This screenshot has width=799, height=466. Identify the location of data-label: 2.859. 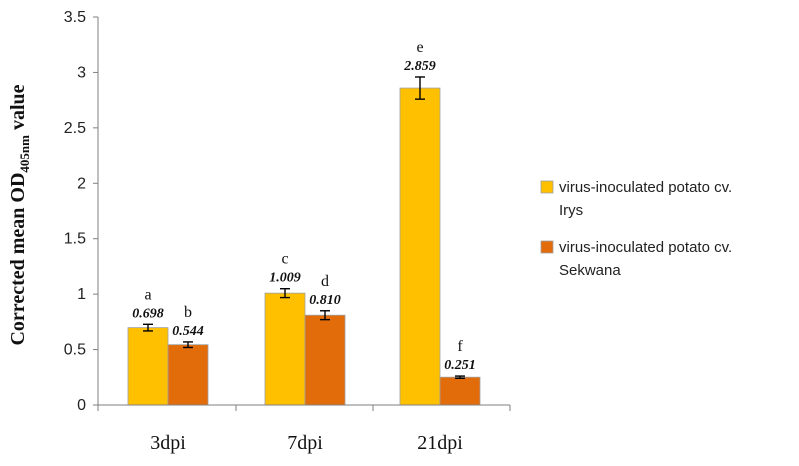
(419, 66).